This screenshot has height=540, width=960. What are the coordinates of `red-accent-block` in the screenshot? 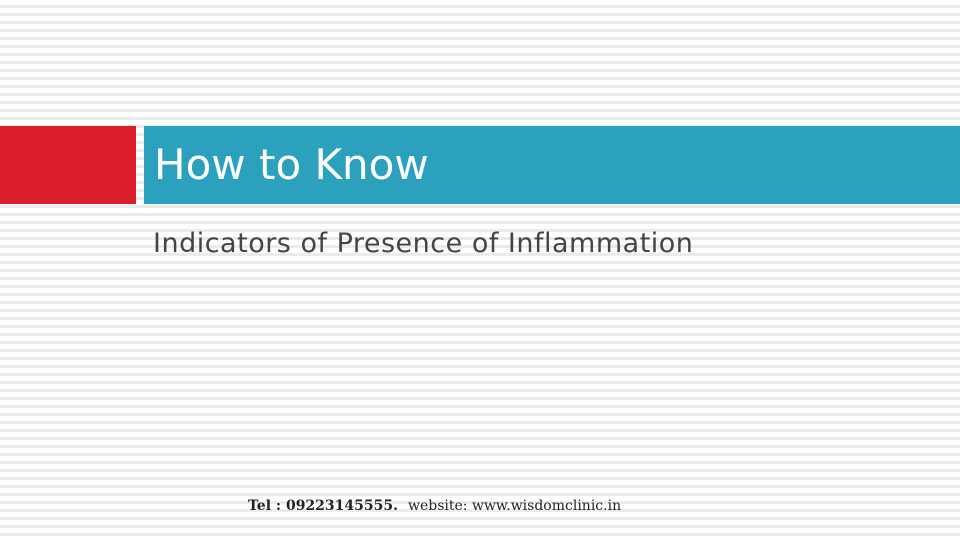 It's located at (68, 165).